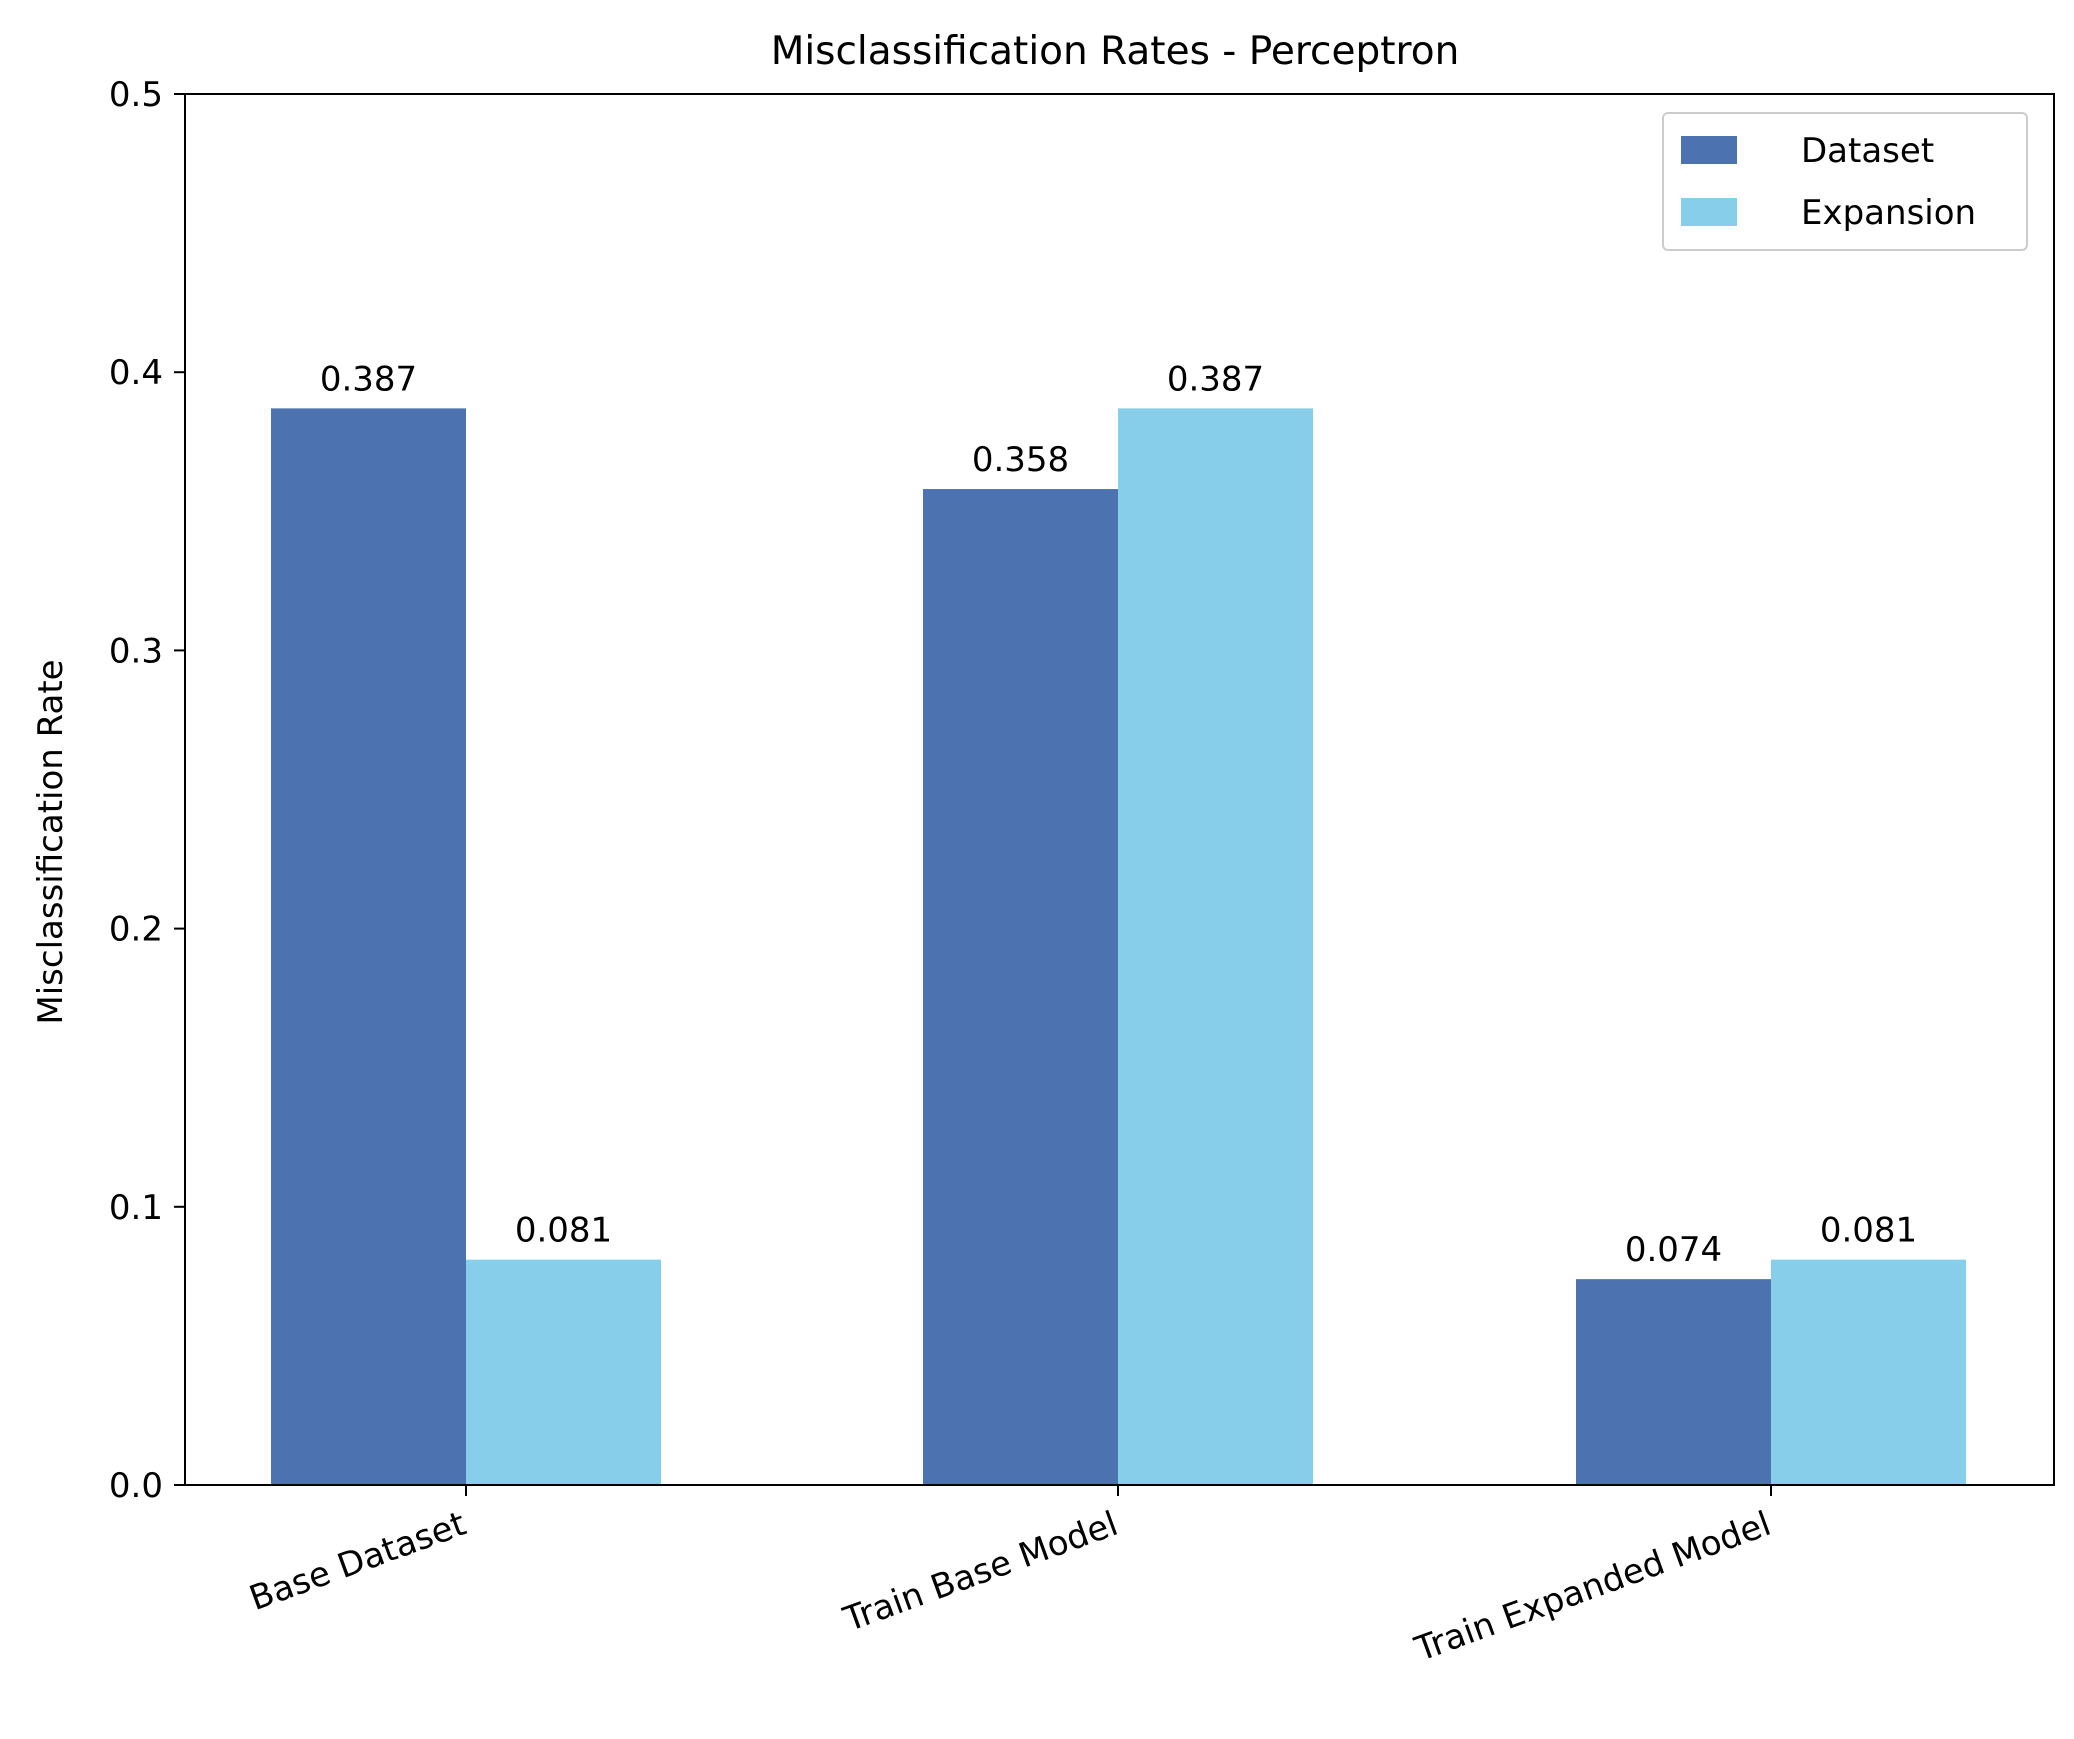 Image resolution: width=2074 pixels, height=1739 pixels. Describe the element at coordinates (51, 841) in the screenshot. I see `y-axis-label: Misclassification Rate` at that location.